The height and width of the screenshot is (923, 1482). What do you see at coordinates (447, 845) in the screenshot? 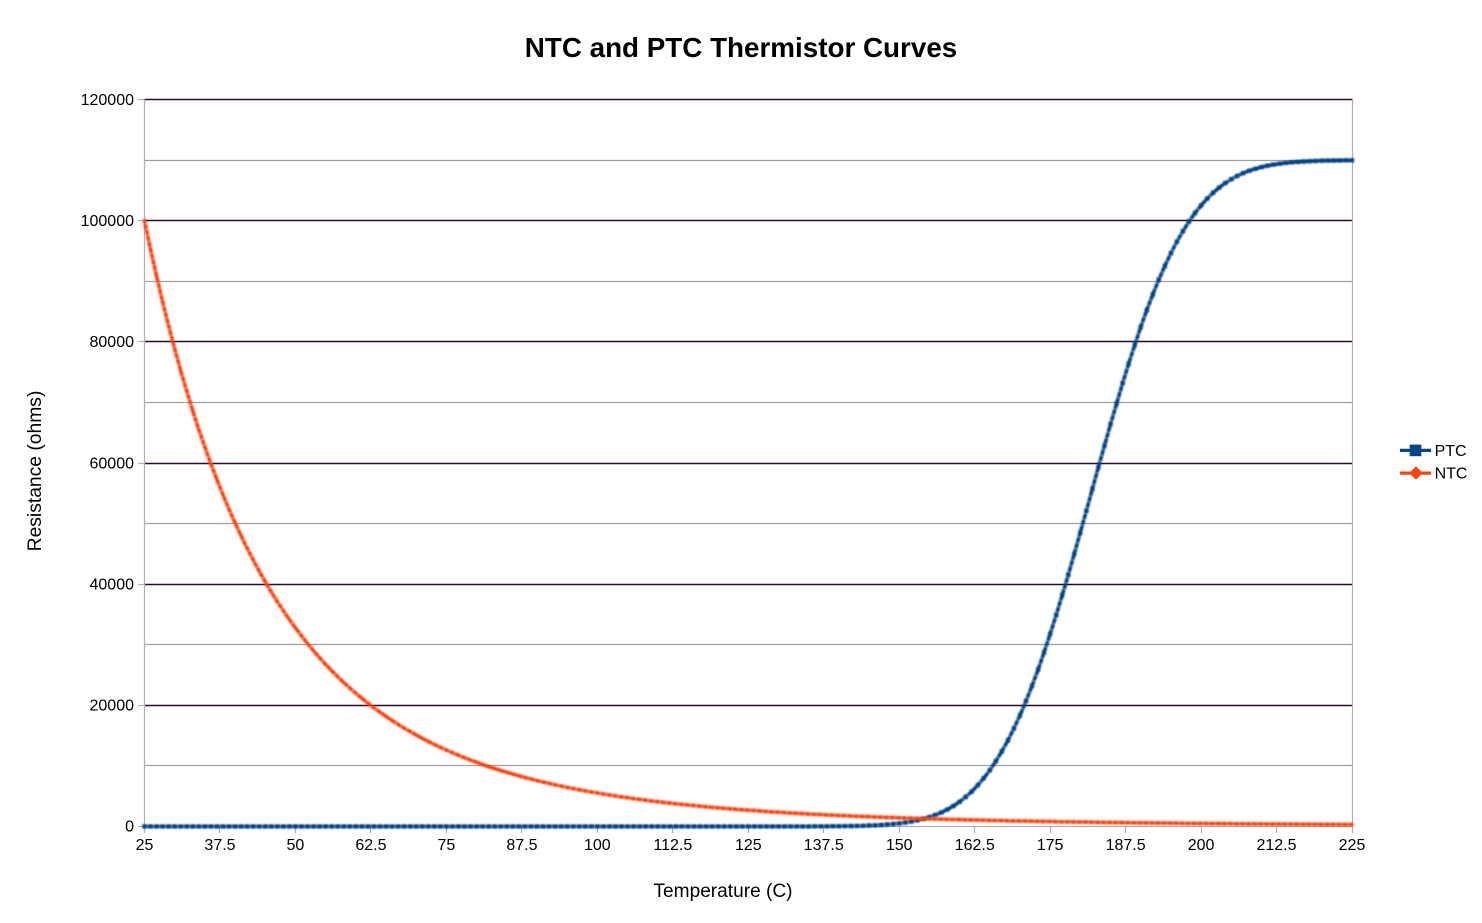
I see `svg-text: 75` at bounding box center [447, 845].